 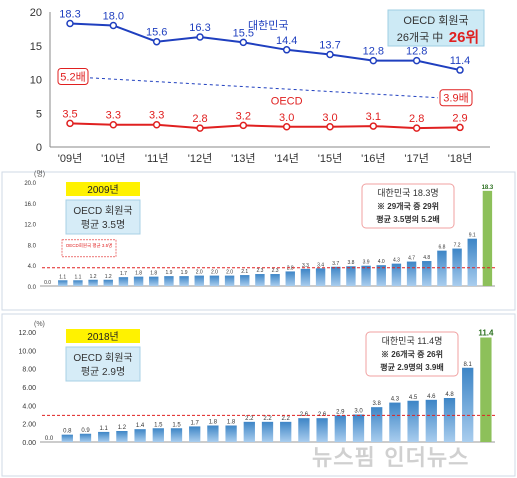 I want to click on data-label: 12.8, so click(x=373, y=52).